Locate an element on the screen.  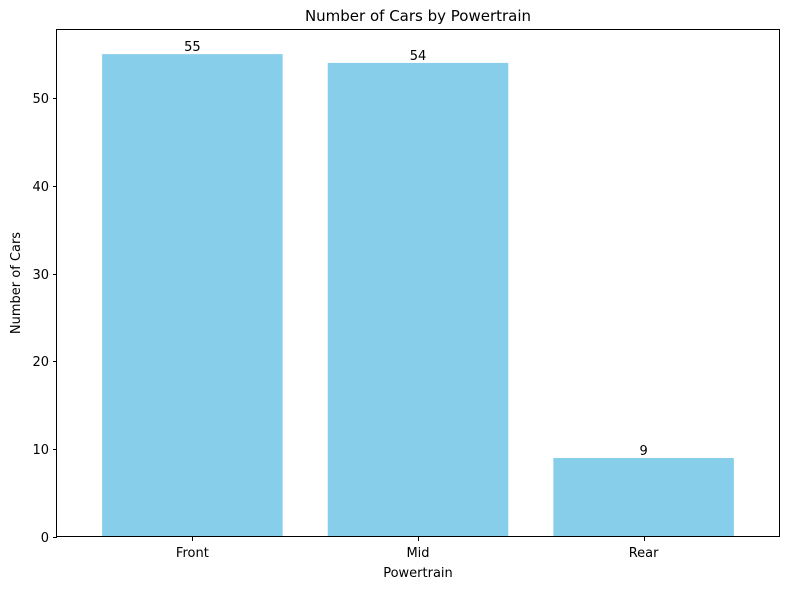
y-tick-label-10: 10 is located at coordinates (40, 450).